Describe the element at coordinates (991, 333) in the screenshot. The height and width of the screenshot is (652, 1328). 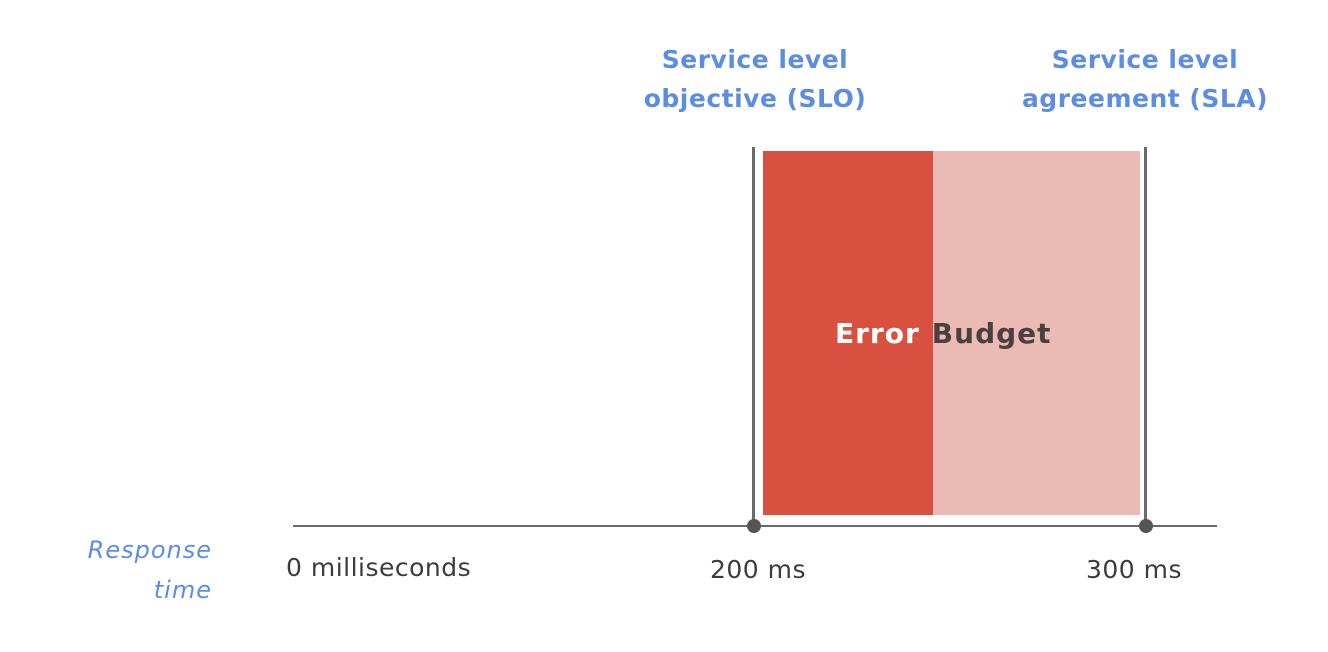
I see `error-budget-word-budget: Budget` at that location.